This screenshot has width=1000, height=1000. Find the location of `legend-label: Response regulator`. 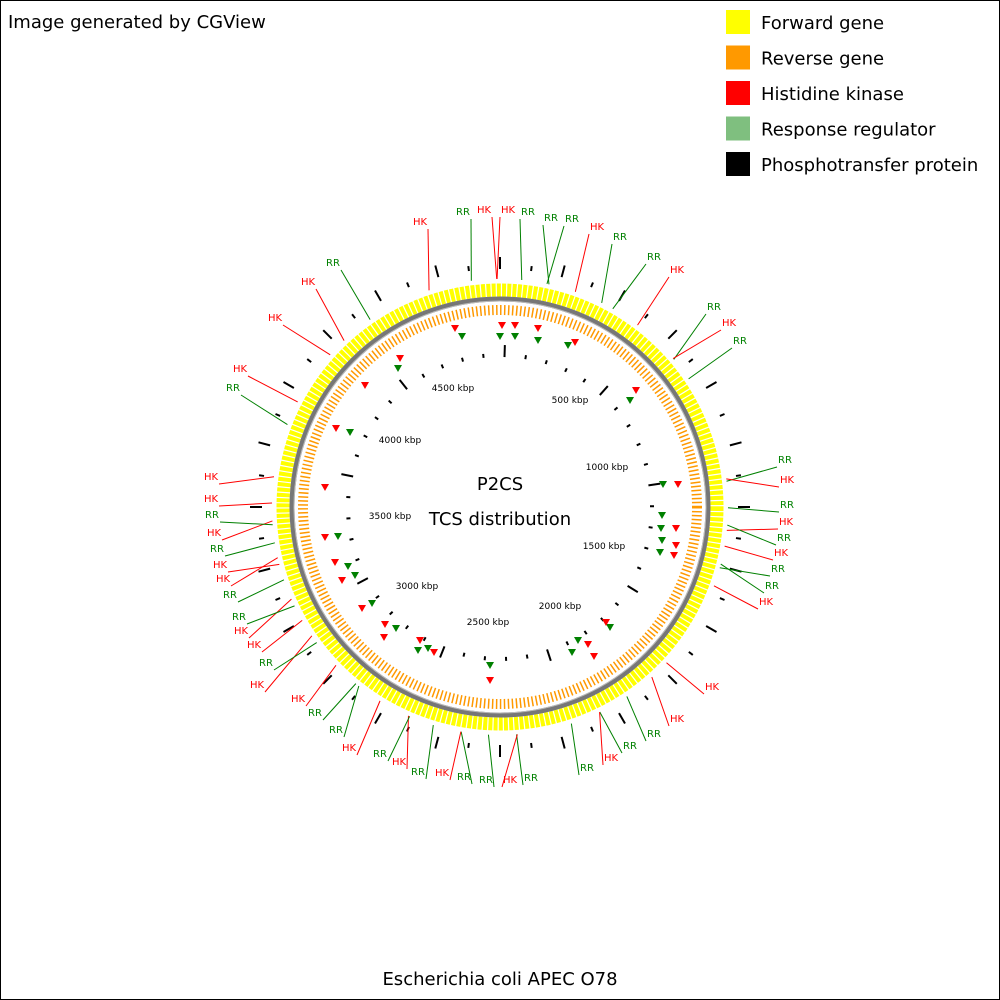

legend-label: Response regulator is located at coordinates (848, 130).